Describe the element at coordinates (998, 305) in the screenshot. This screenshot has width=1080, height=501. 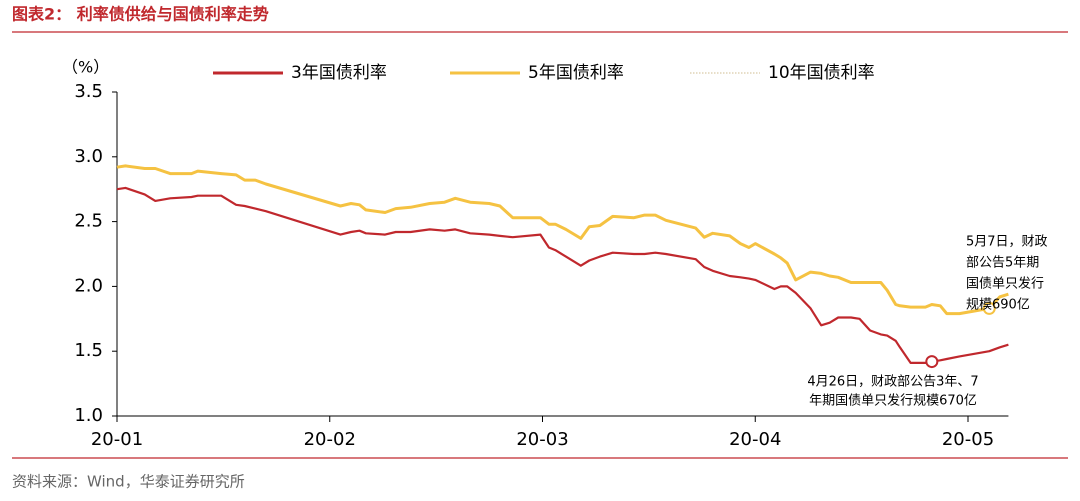
I see `annotation: 规模690亿` at that location.